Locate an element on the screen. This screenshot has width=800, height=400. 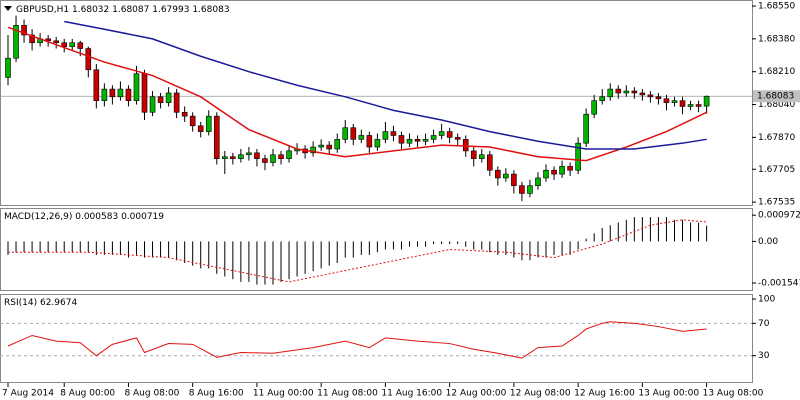
last-price-box is located at coordinates (776, 96).